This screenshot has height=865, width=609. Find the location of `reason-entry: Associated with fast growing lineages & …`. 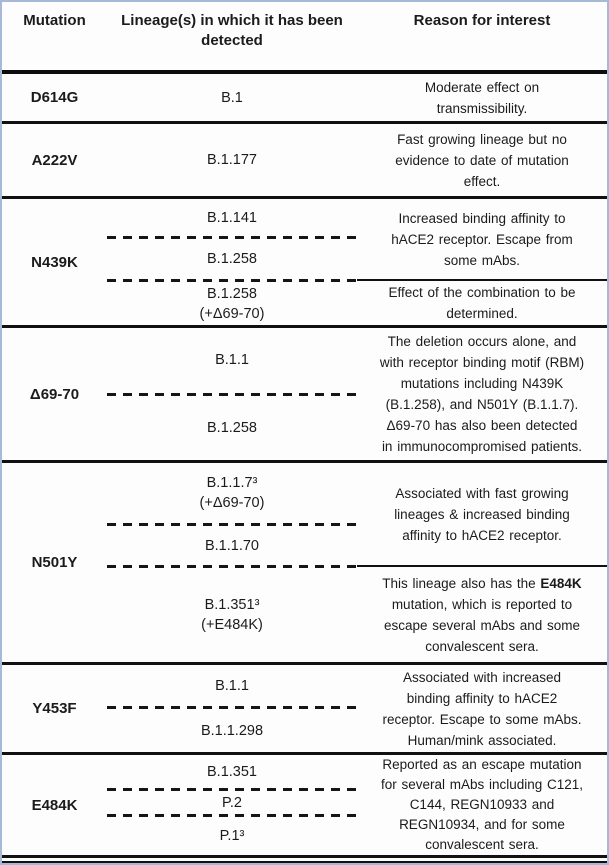

reason-entry: Associated with fast growing lineages & … is located at coordinates (482, 514).